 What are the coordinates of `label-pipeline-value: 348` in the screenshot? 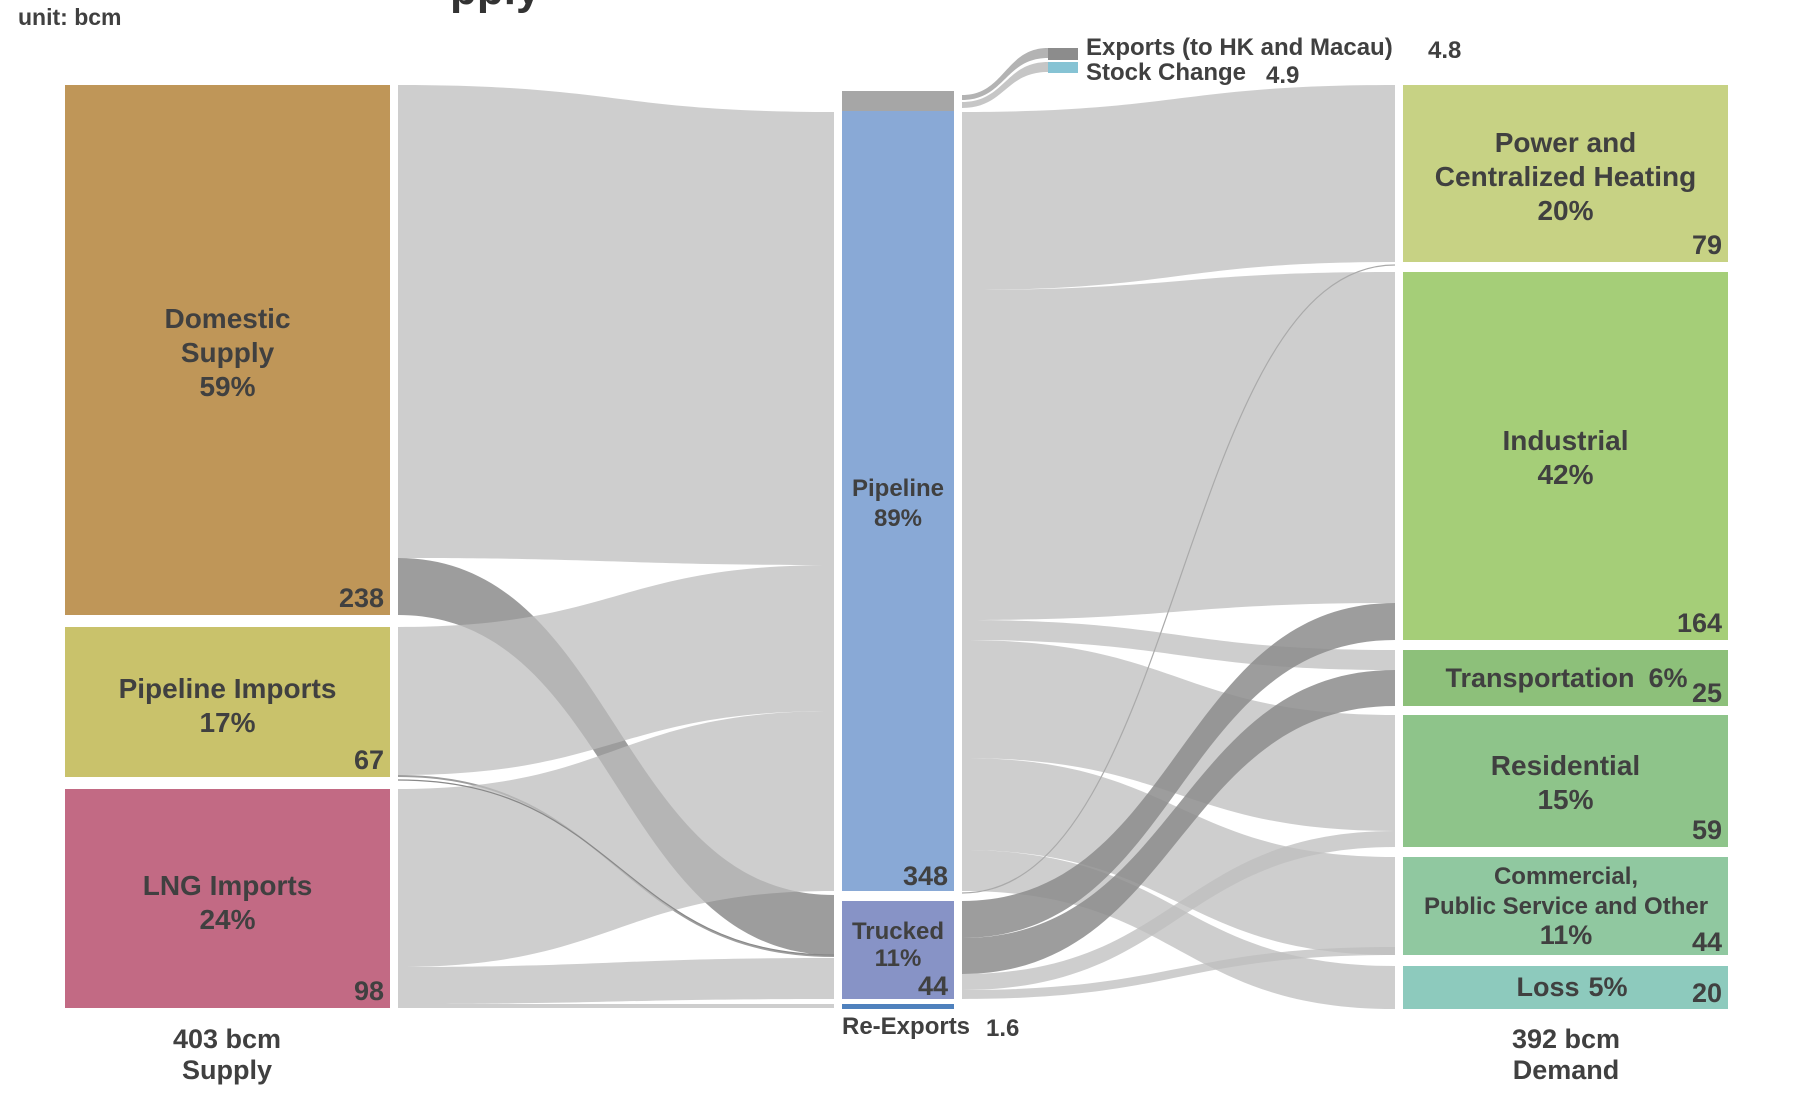 It's located at (925, 876).